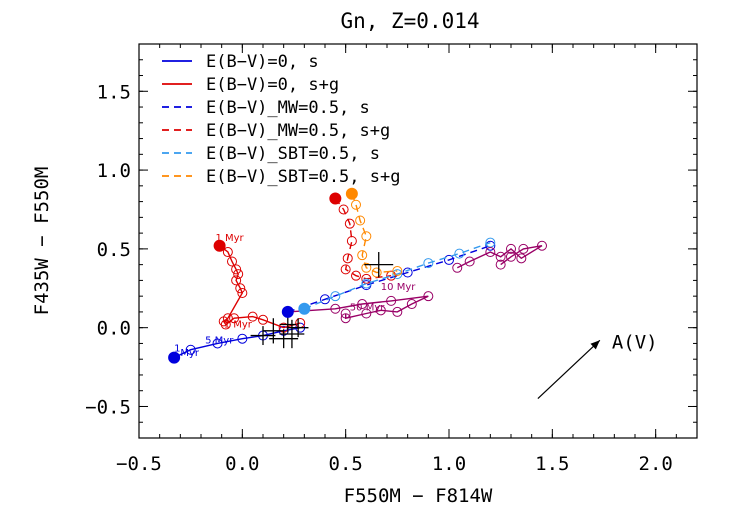 Image resolution: width=739 pixels, height=528 pixels. I want to click on vector-label: A(V), so click(635, 342).